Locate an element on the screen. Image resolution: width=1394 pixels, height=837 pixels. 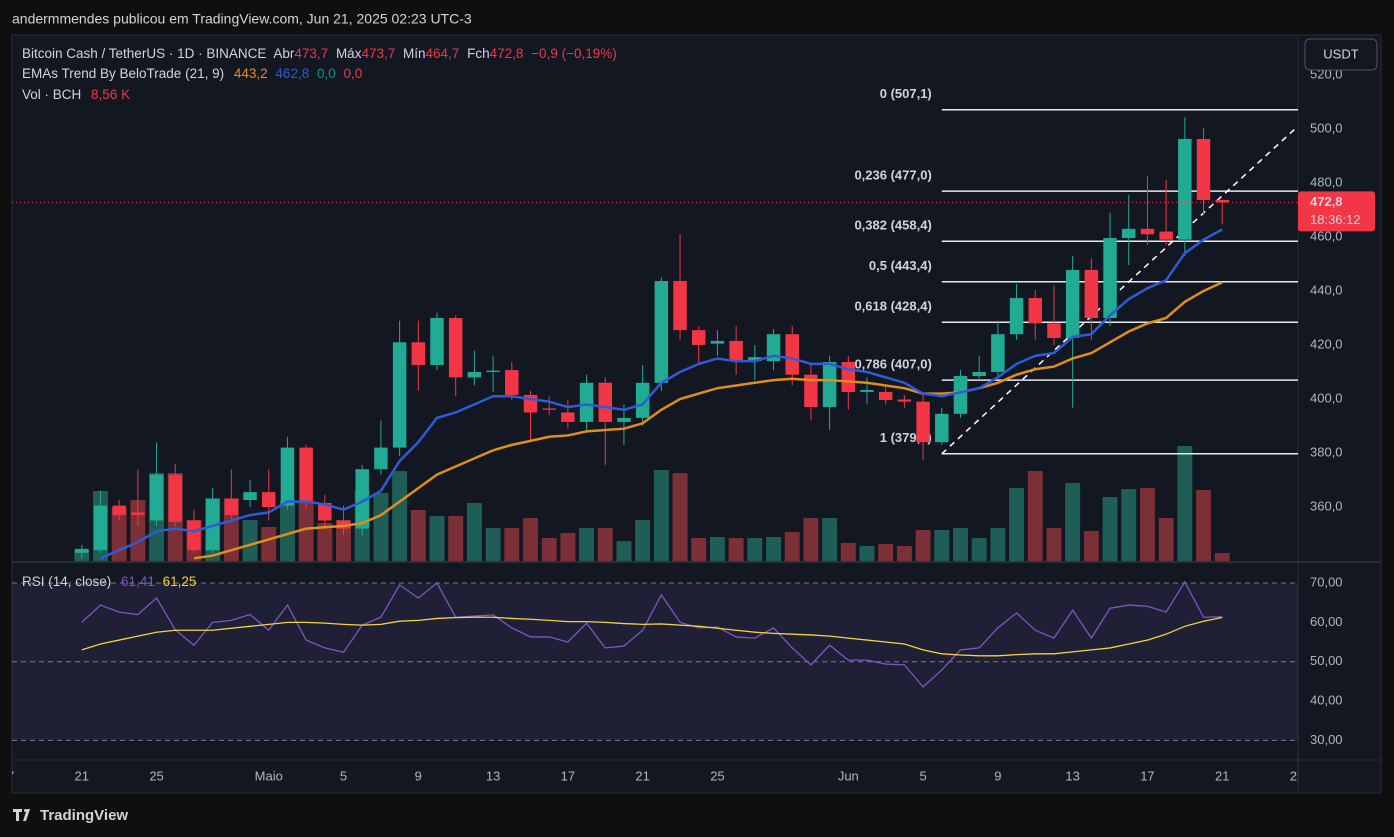
legend-rsi: RSI (14, close) 61,41 61,25 is located at coordinates (109, 581).